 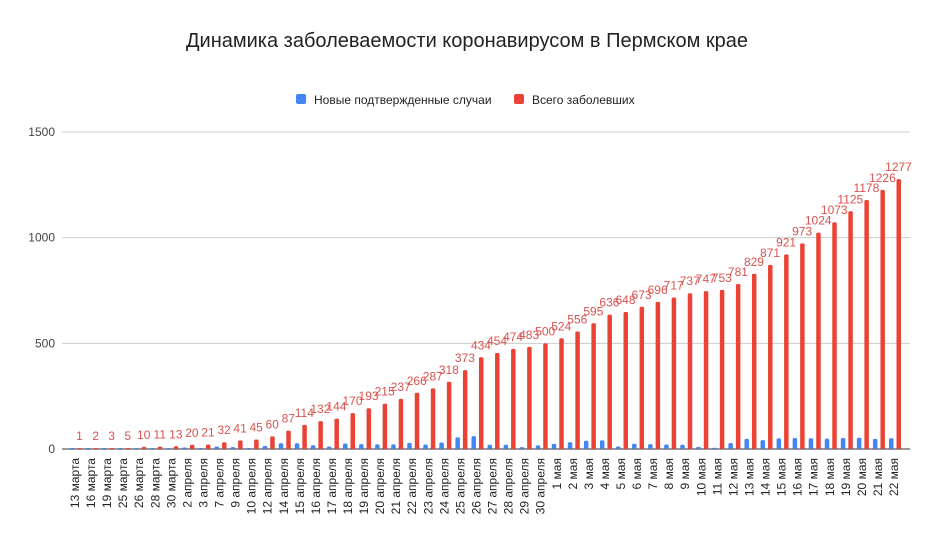 What do you see at coordinates (749, 477) in the screenshot?
I see `x-tick-label: 13 мая` at bounding box center [749, 477].